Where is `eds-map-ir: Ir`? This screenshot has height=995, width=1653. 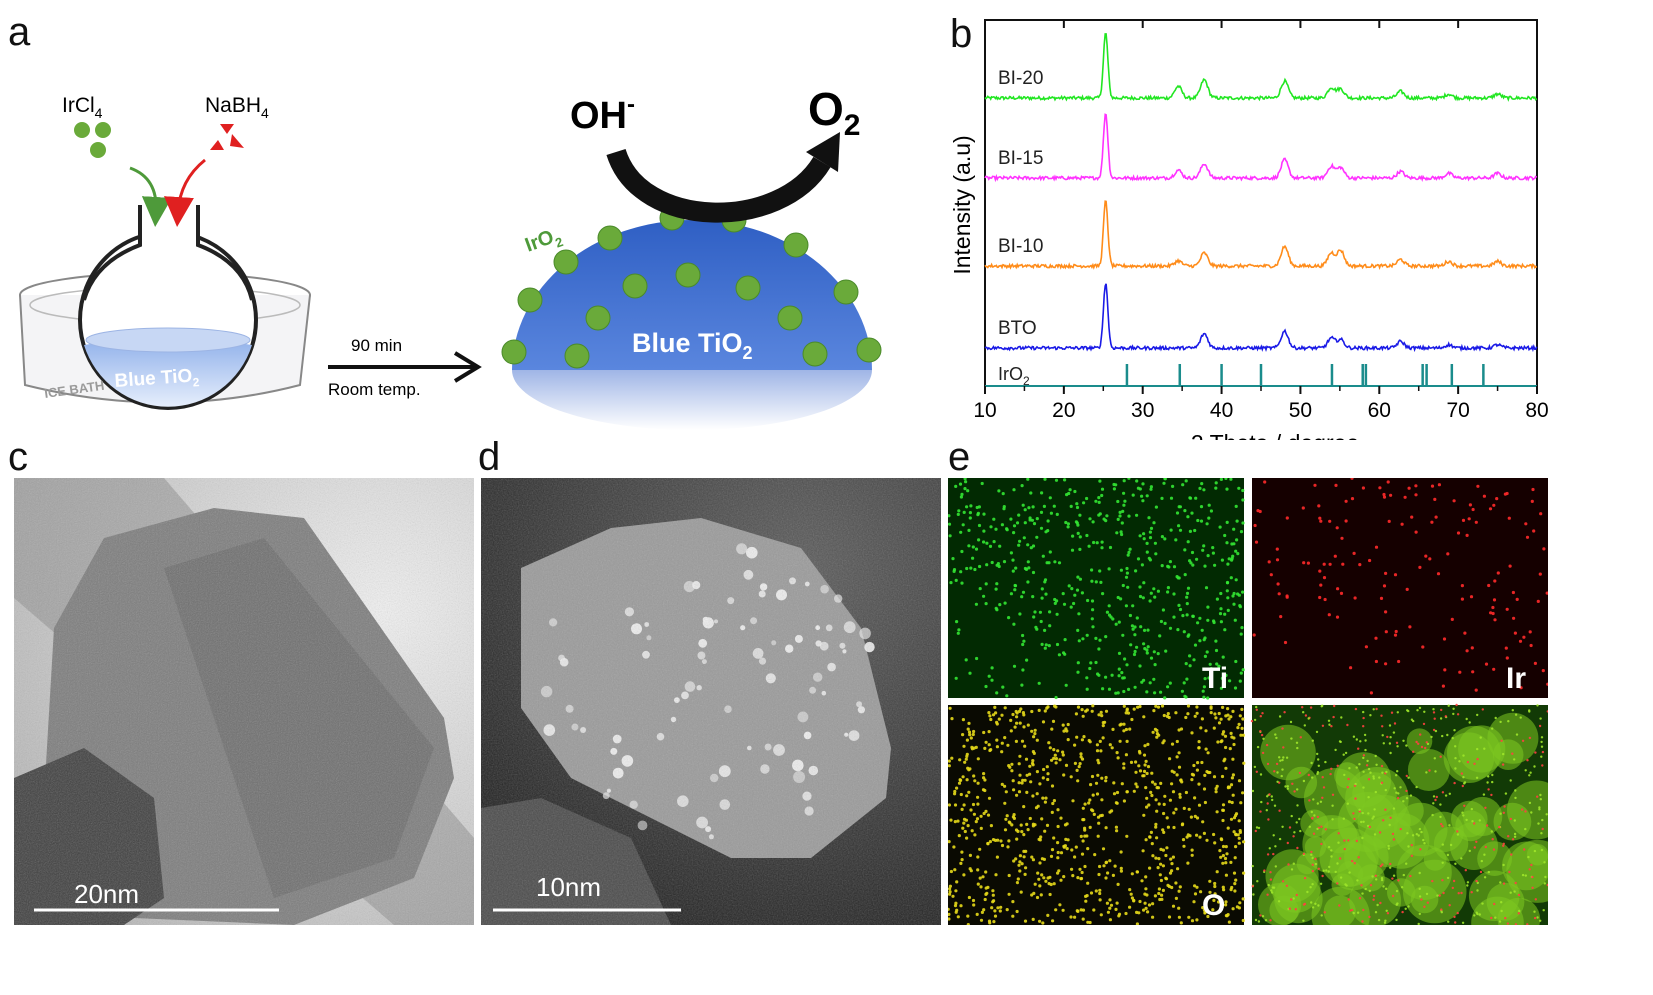
eds-map-ir: Ir is located at coordinates (1401, 587).